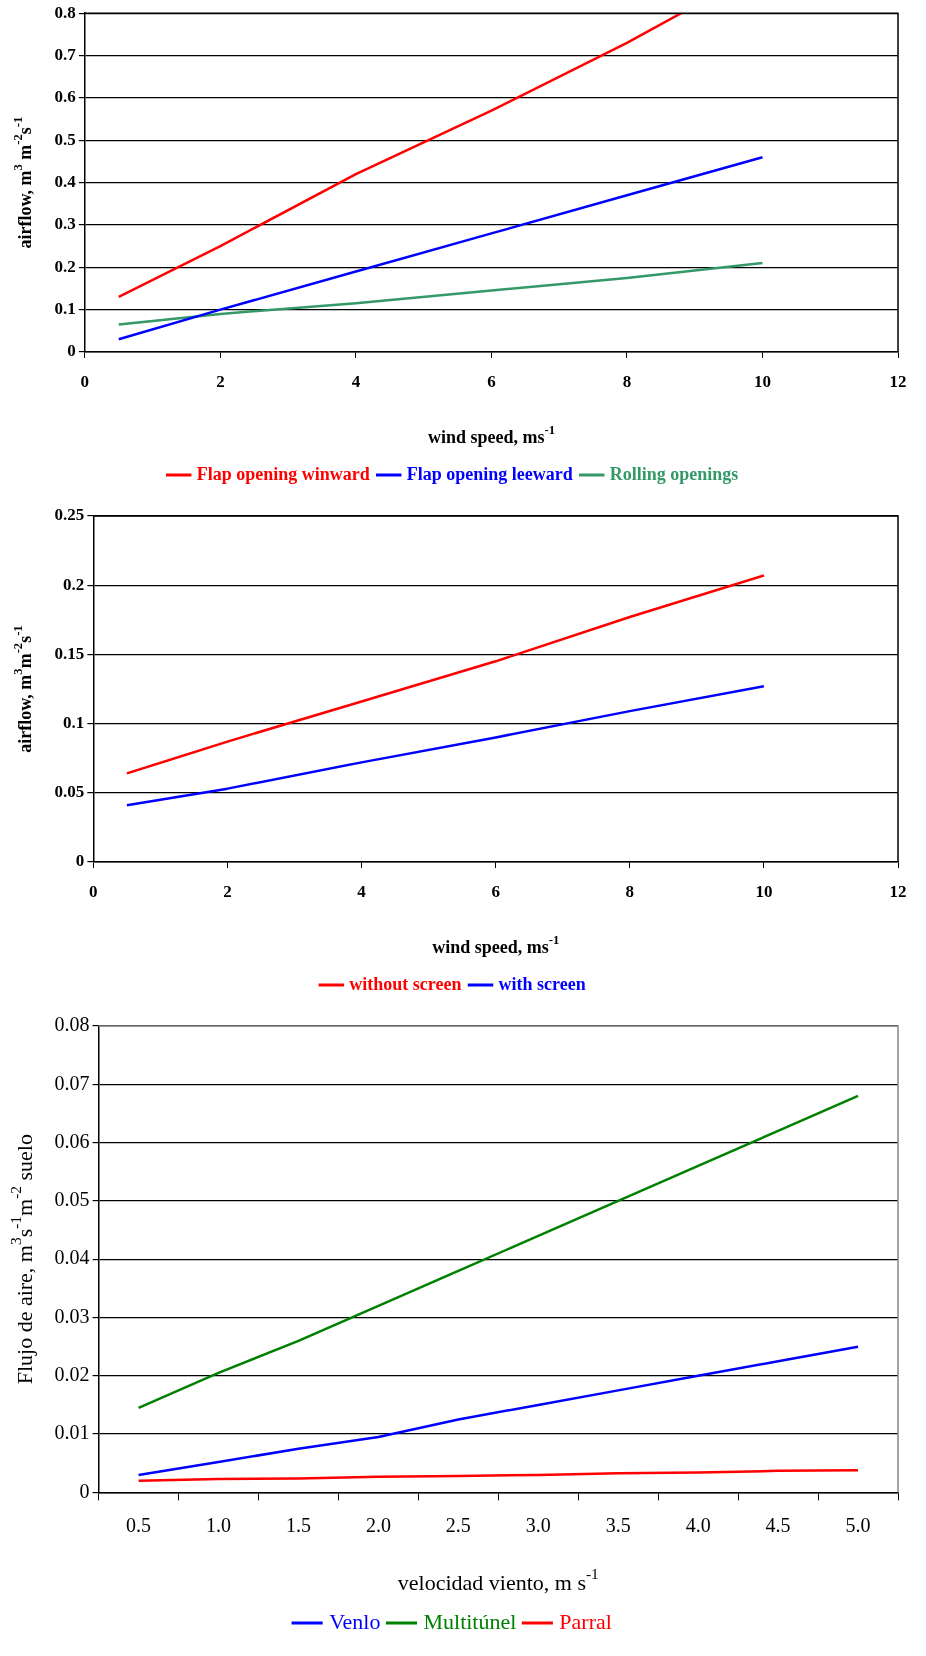  What do you see at coordinates (69, 515) in the screenshot?
I see `y-tick-label: 0.25` at bounding box center [69, 515].